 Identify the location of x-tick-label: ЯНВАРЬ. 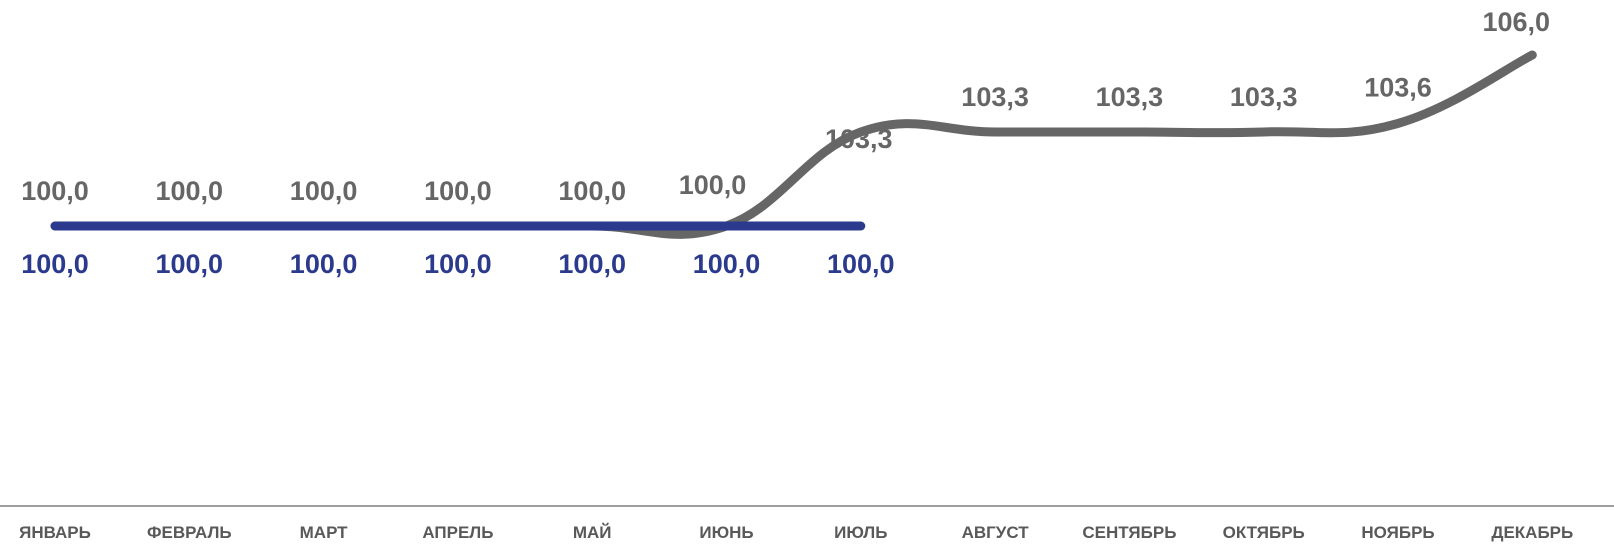
(55, 532).